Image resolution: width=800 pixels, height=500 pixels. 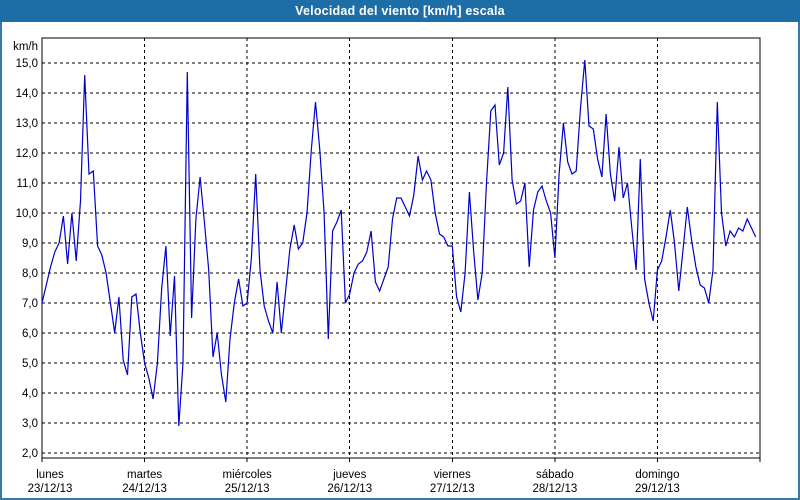 What do you see at coordinates (144, 489) in the screenshot?
I see `x-date-label: 24/12/13` at bounding box center [144, 489].